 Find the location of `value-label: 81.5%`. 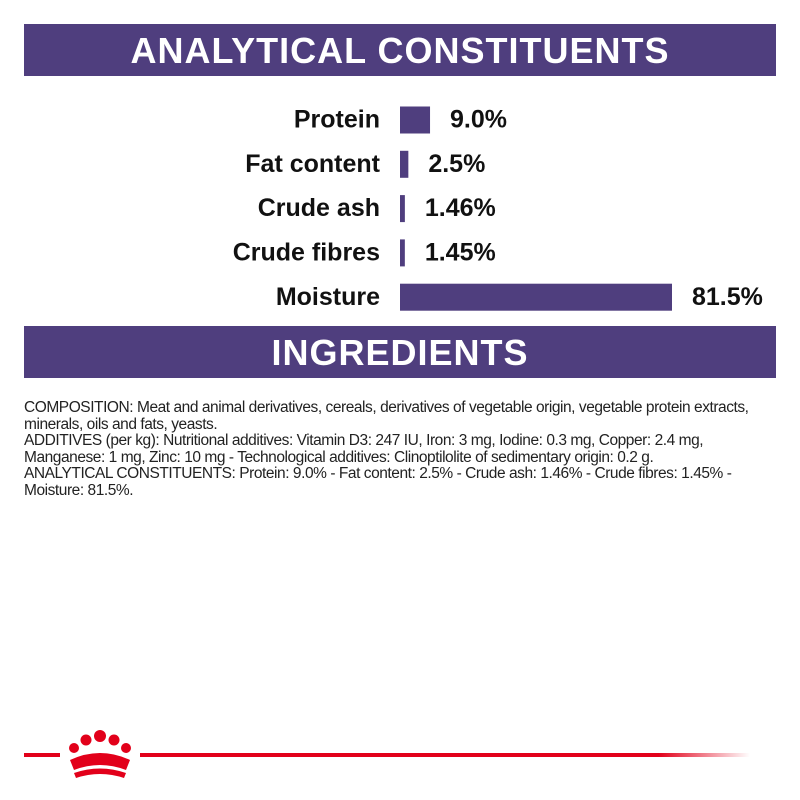

value-label: 81.5% is located at coordinates (727, 297).